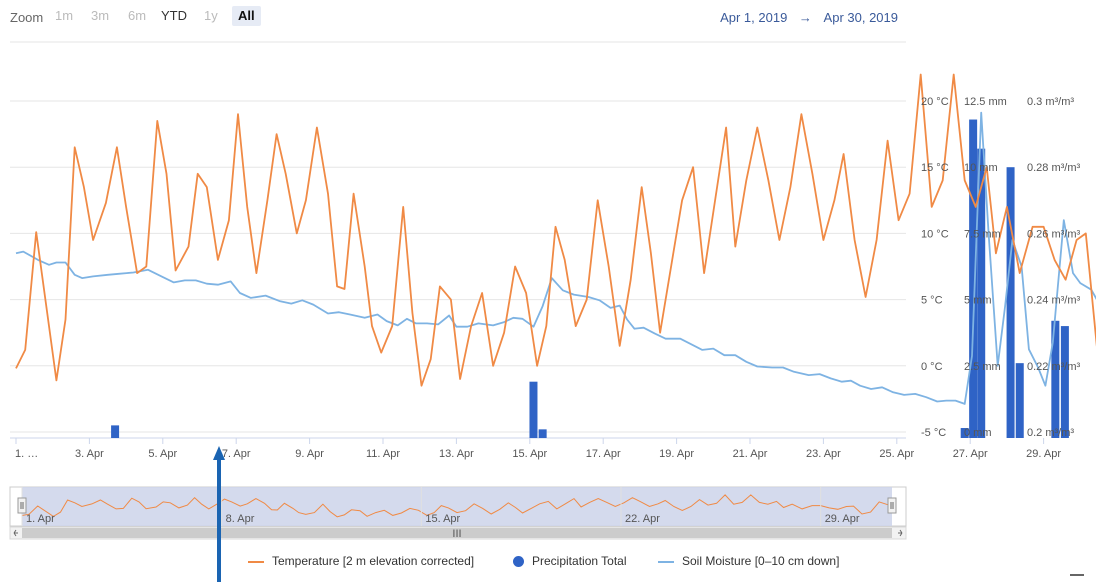 The width and height of the screenshot is (1096, 582). Describe the element at coordinates (1054, 301) in the screenshot. I see `y-axis-2-tick-label: 0.24 m³/m³` at that location.